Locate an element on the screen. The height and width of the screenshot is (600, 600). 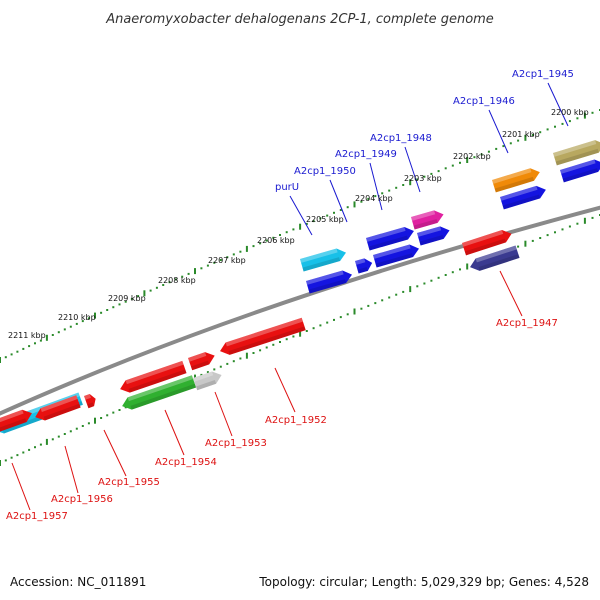
tick-label: 2204 kbp is located at coordinates (374, 198).